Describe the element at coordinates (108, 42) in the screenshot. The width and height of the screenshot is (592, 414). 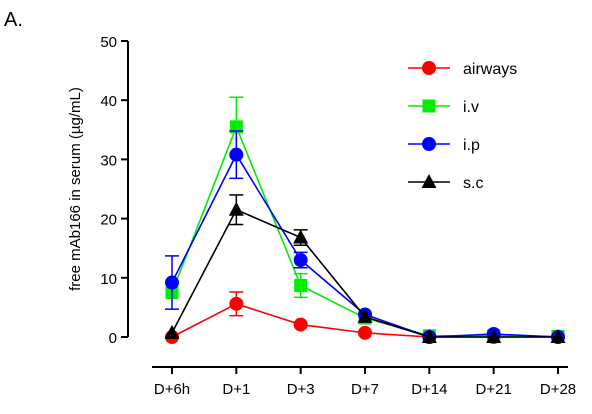
I see `y-tick-label: 50` at that location.